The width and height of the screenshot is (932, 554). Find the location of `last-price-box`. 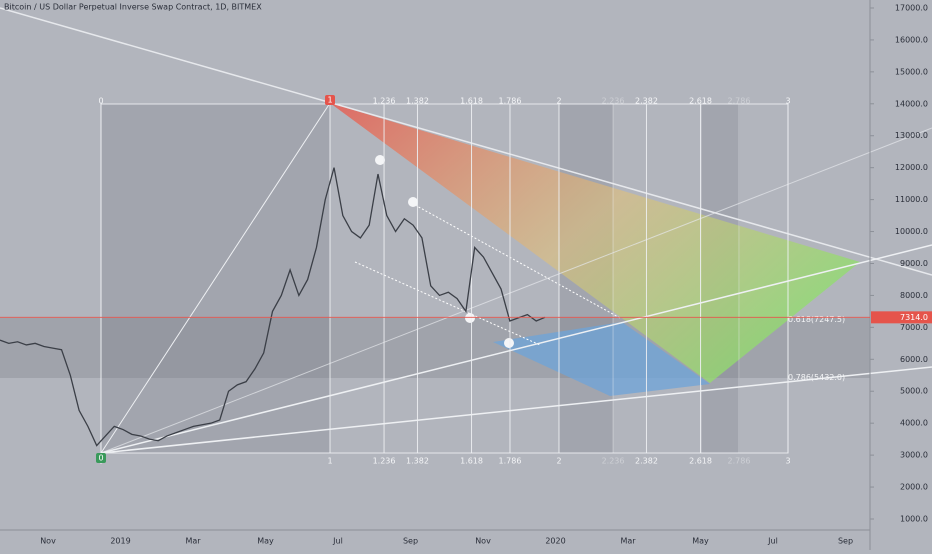

last-price-box is located at coordinates (901, 317).